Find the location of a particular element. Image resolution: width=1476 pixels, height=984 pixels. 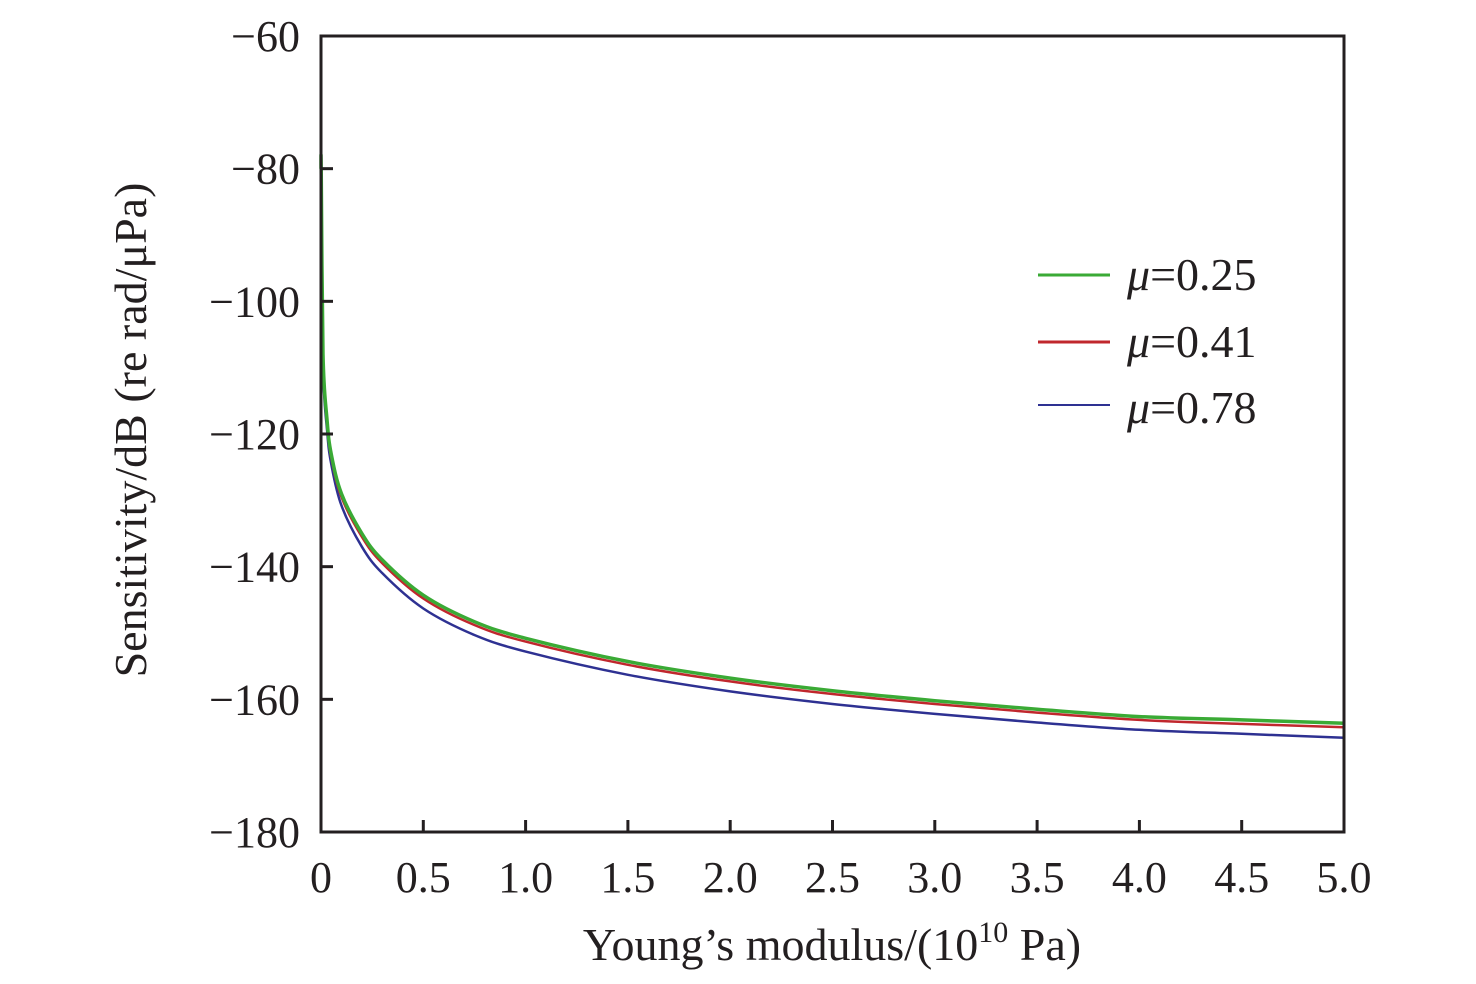

x-tick-label: 0.5 is located at coordinates (423, 877).